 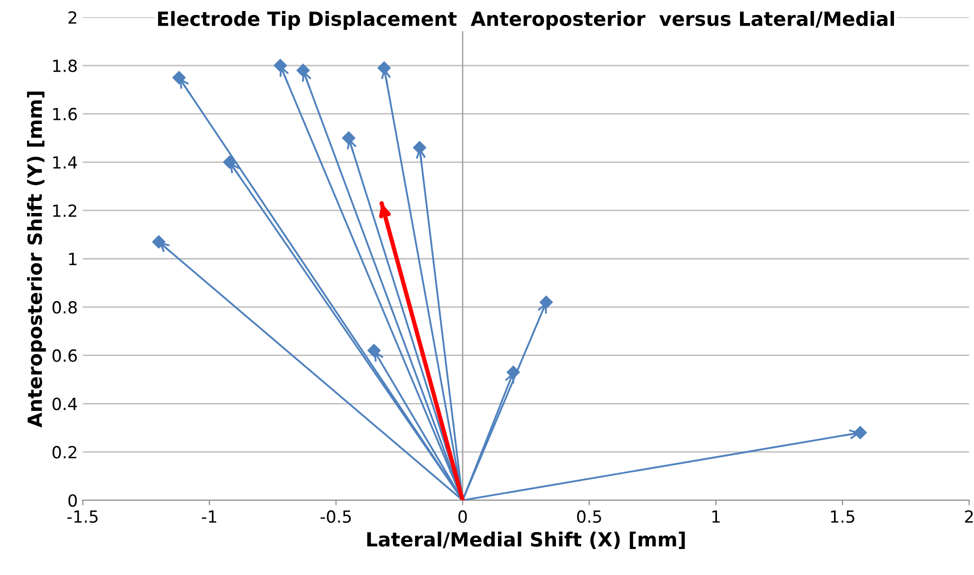 I want to click on y-tick-label: 0.8, so click(x=64, y=307).